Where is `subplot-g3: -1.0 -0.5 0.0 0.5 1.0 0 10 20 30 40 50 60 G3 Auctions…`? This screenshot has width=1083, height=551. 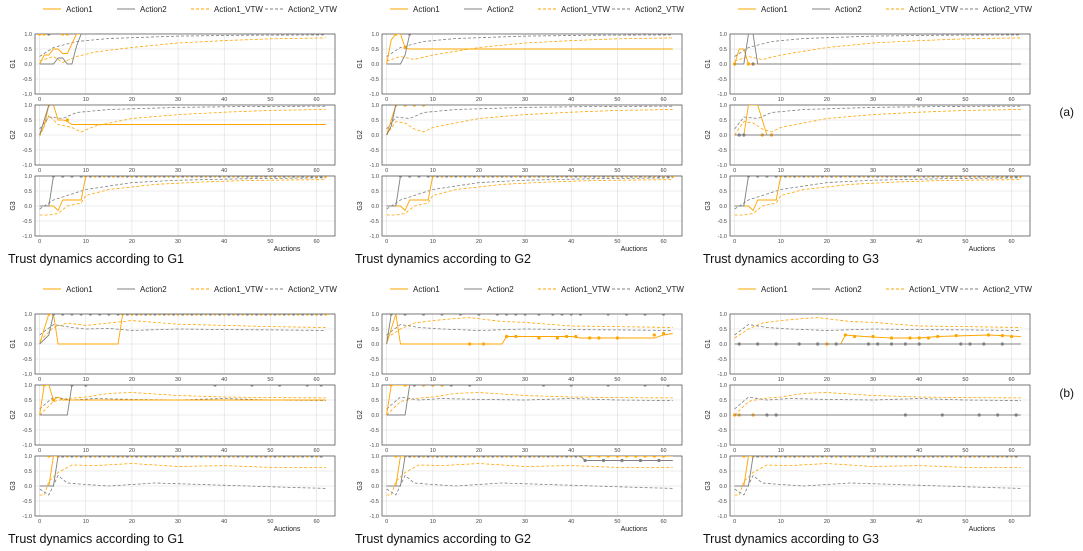 subplot-g3: -1.0 -0.5 0.0 0.5 1.0 0 10 20 30 40 50 60 G3 Auctions… is located at coordinates (867, 500).